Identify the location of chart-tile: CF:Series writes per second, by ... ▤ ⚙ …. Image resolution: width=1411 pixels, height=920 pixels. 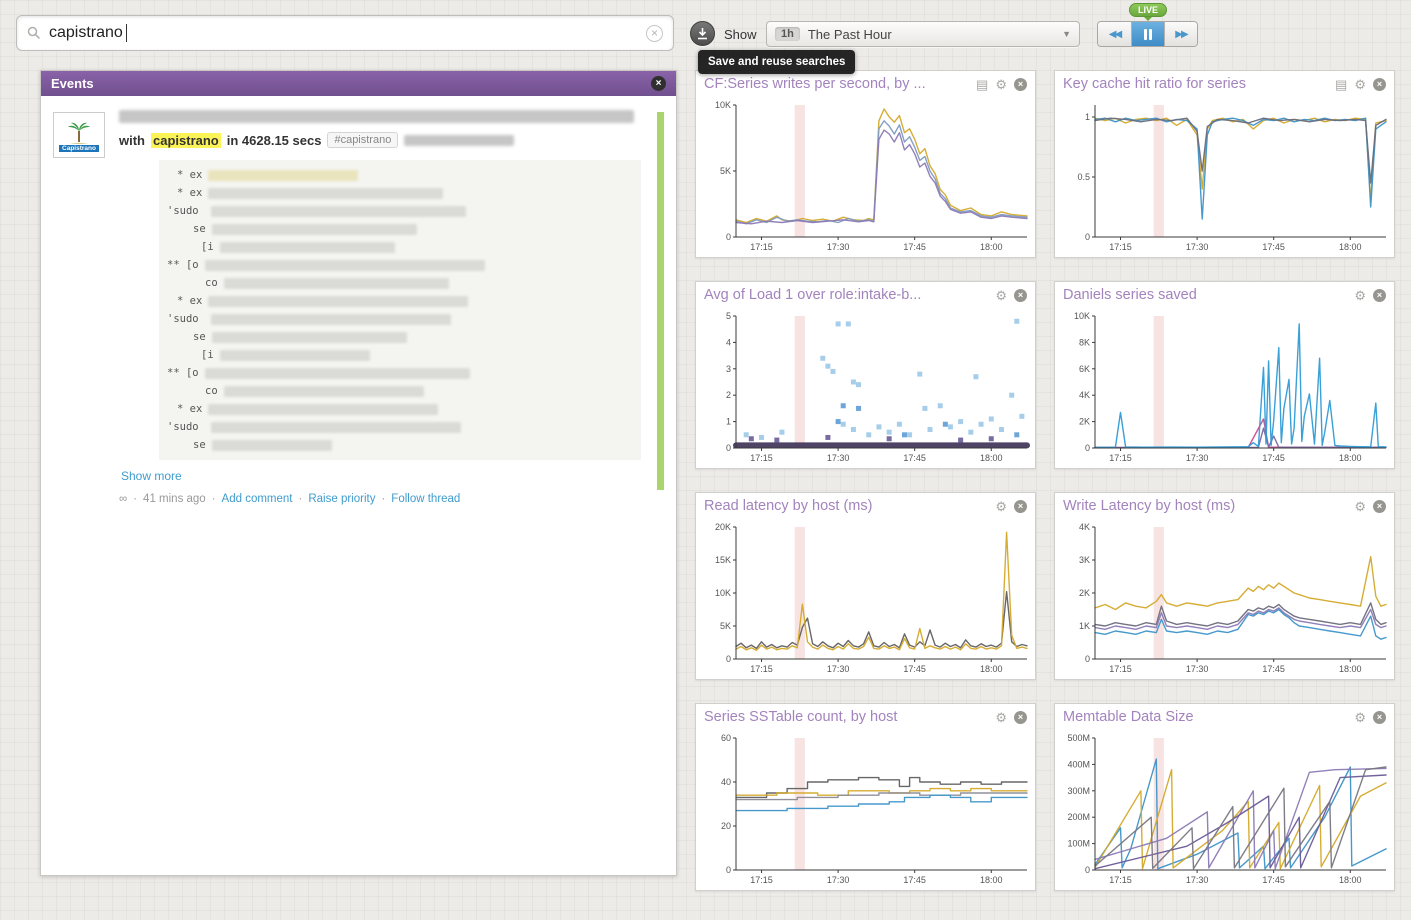
(865, 164).